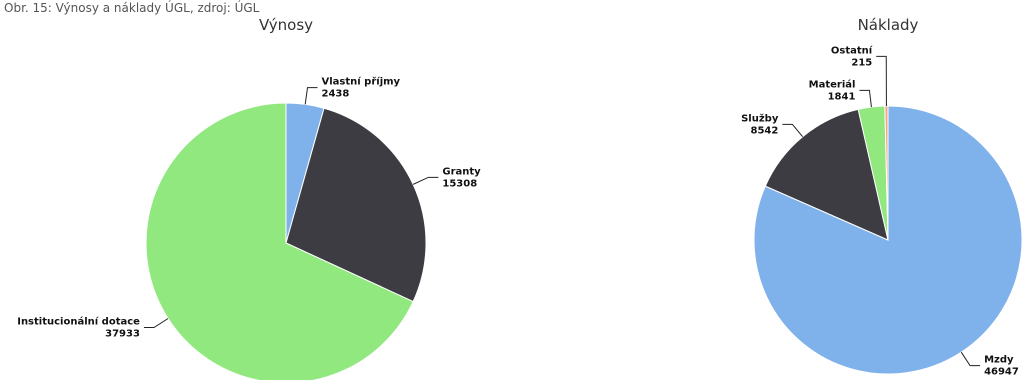 This screenshot has height=380, width=1028. I want to click on slice-label: Vlastní příjmy, so click(361, 82).